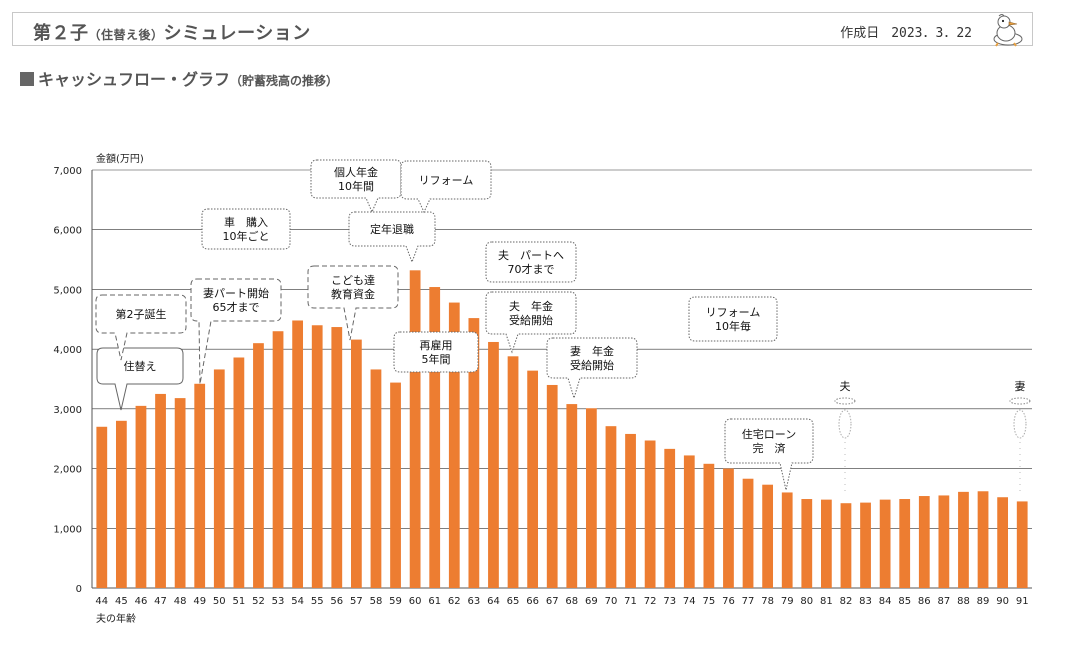 The image size is (1073, 647). Describe the element at coordinates (353, 294) in the screenshot. I see `callout-text: 教育資金` at that location.